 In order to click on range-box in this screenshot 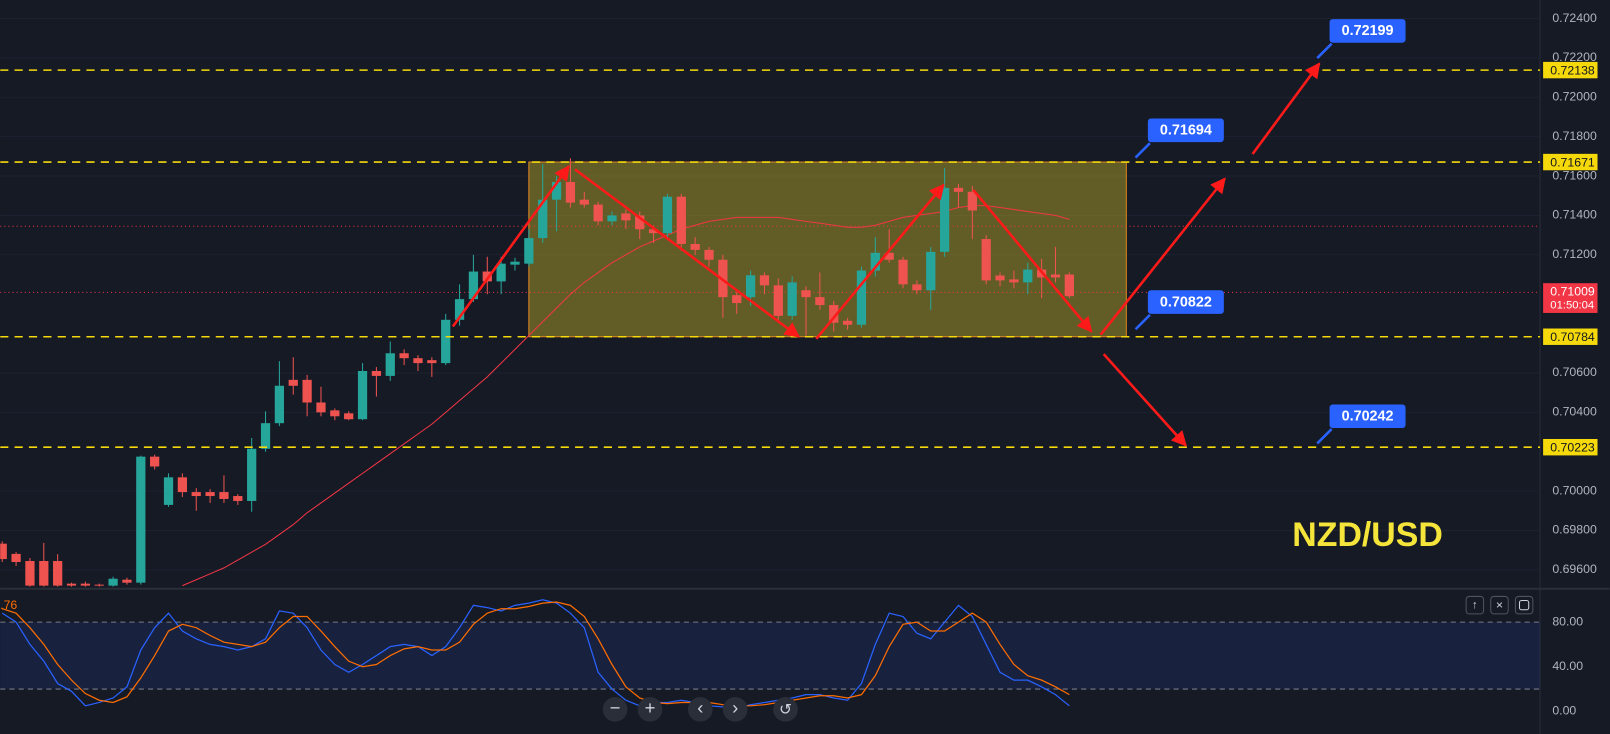, I will do `click(827, 249)`.